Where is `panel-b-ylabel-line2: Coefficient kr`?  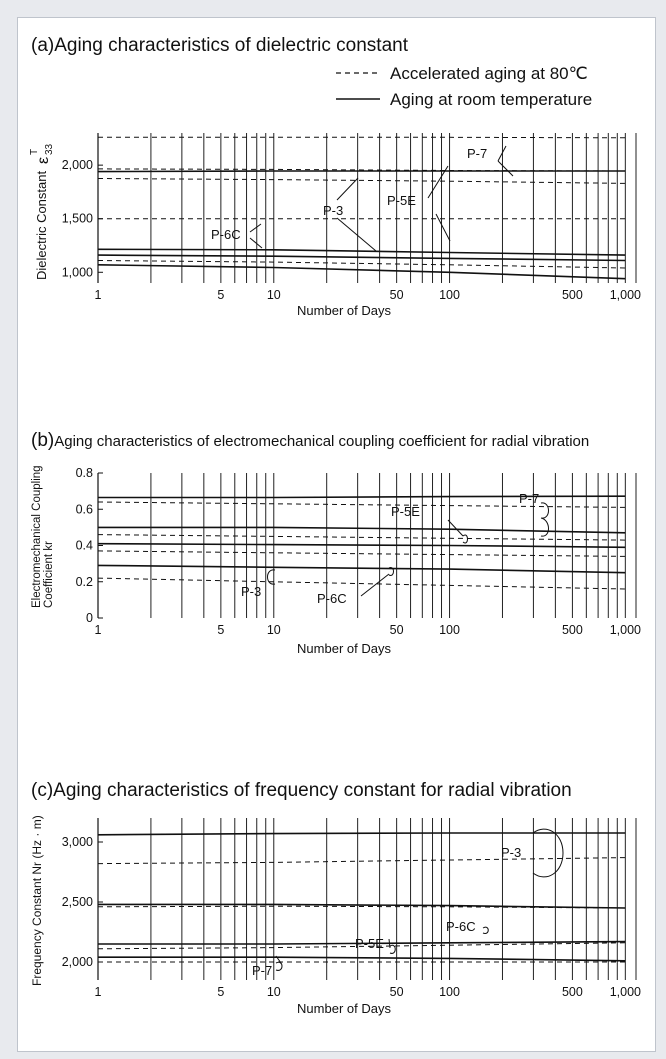 panel-b-ylabel-line2: Coefficient kr is located at coordinates (49, 574).